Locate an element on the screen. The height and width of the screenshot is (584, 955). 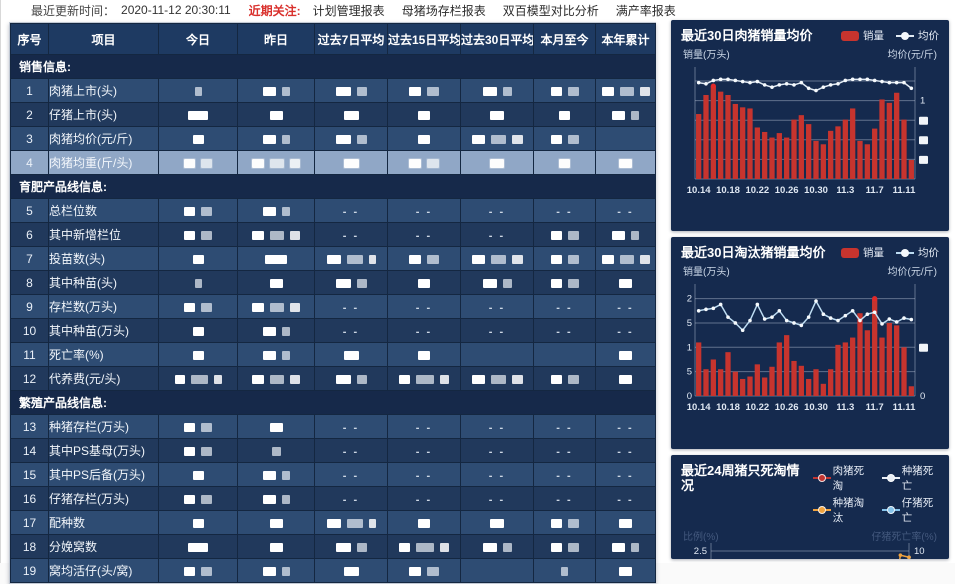
pig-sales-price-chart: 1 10.14 10.18 10.22 10.26 10.30 11.3 11.7 11.11 is located at coordinates (810, 136).